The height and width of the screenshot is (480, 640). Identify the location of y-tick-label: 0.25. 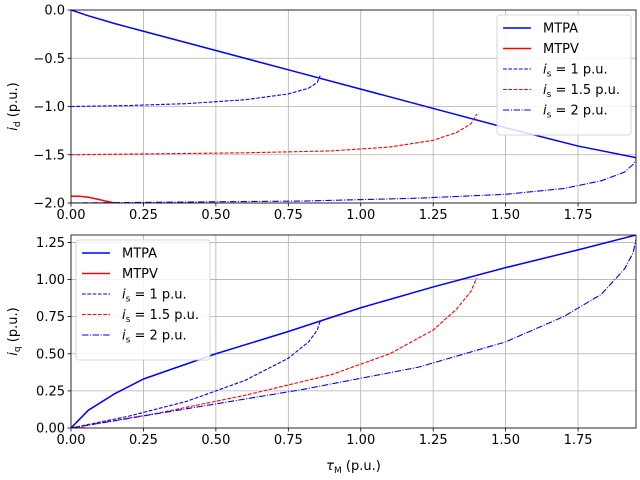
(50, 391).